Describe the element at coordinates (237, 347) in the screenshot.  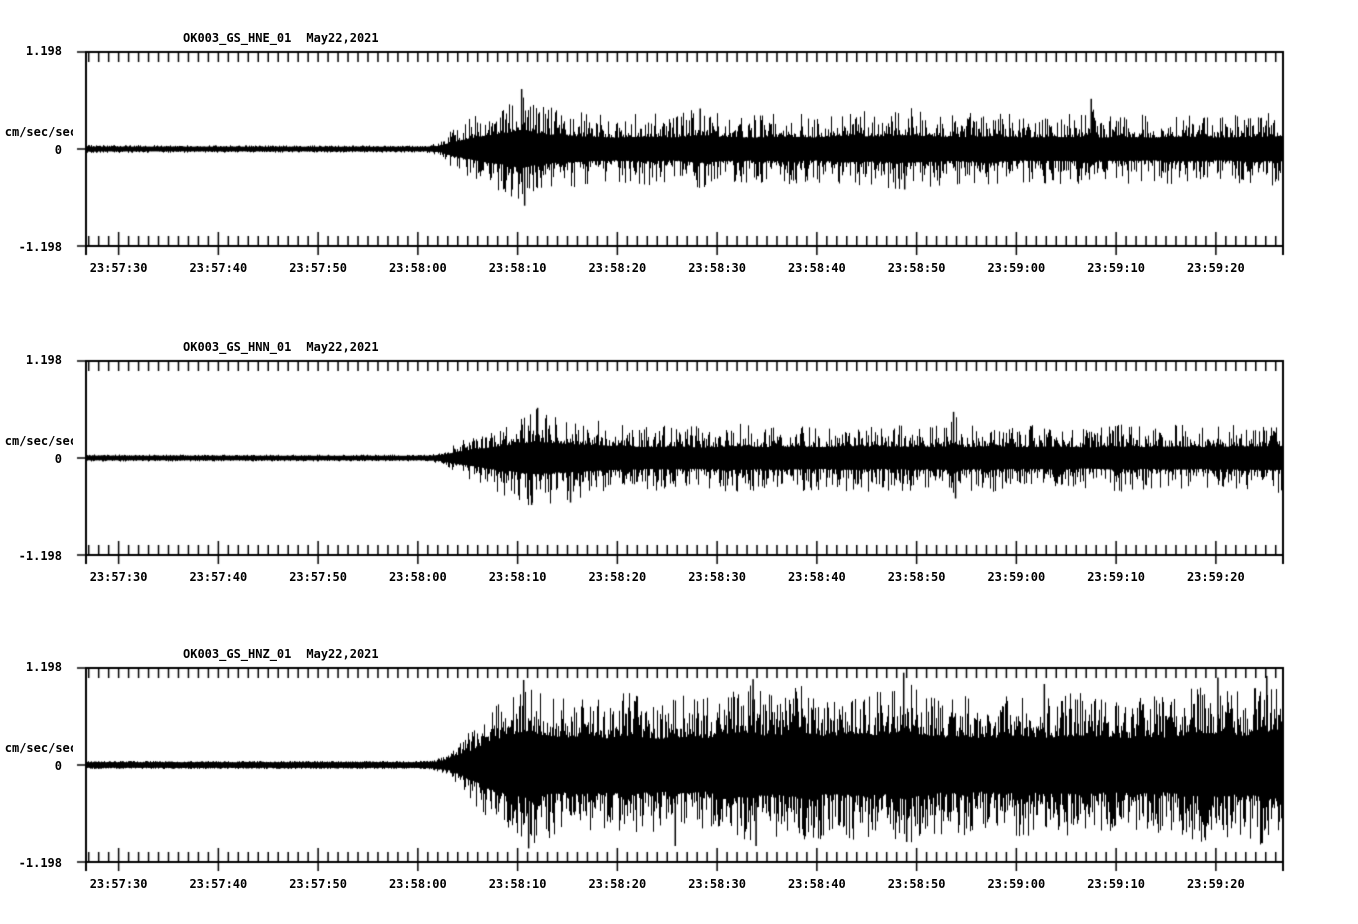
I see `station-id: OK003_GS_HNN_01` at that location.